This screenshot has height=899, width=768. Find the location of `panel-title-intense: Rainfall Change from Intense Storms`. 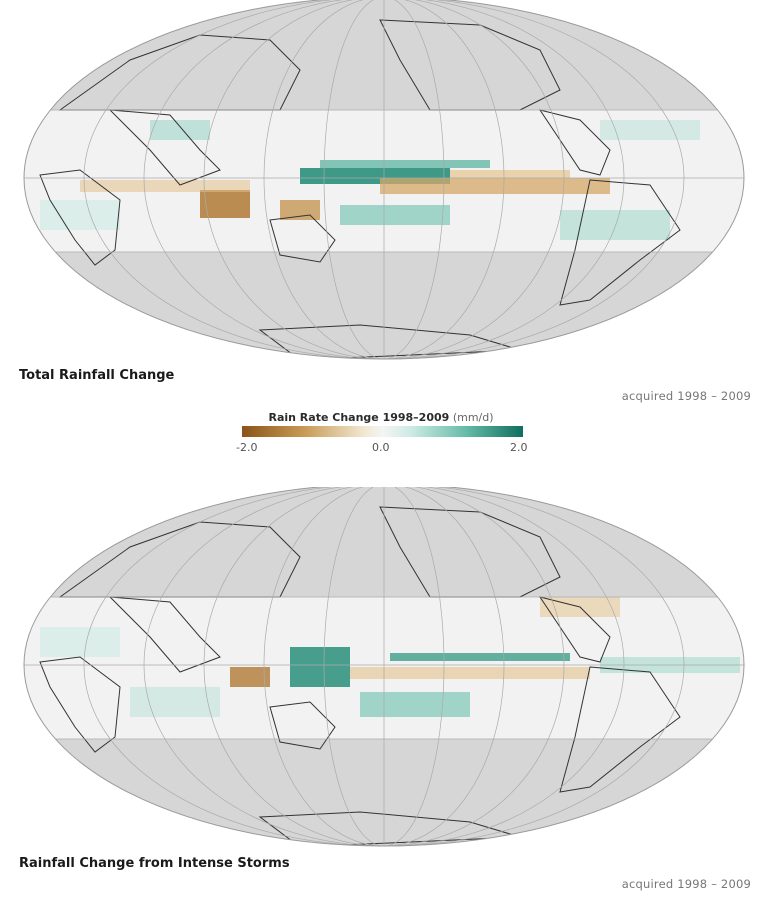

panel-title-intense: Rainfall Change from Intense Storms is located at coordinates (154, 863).